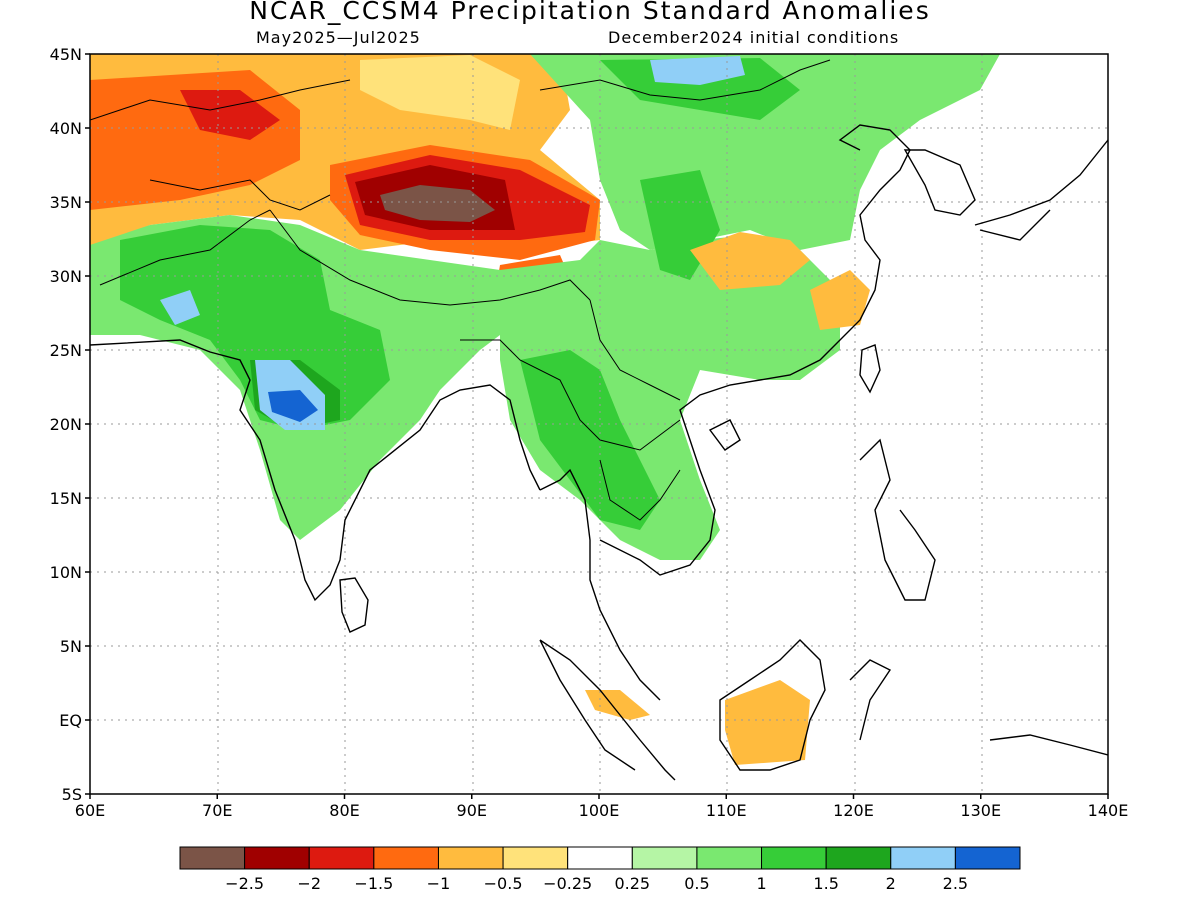 This screenshot has height=900, width=1200. Describe the element at coordinates (767, 722) in the screenshot. I see `dry-region-borneo` at that location.